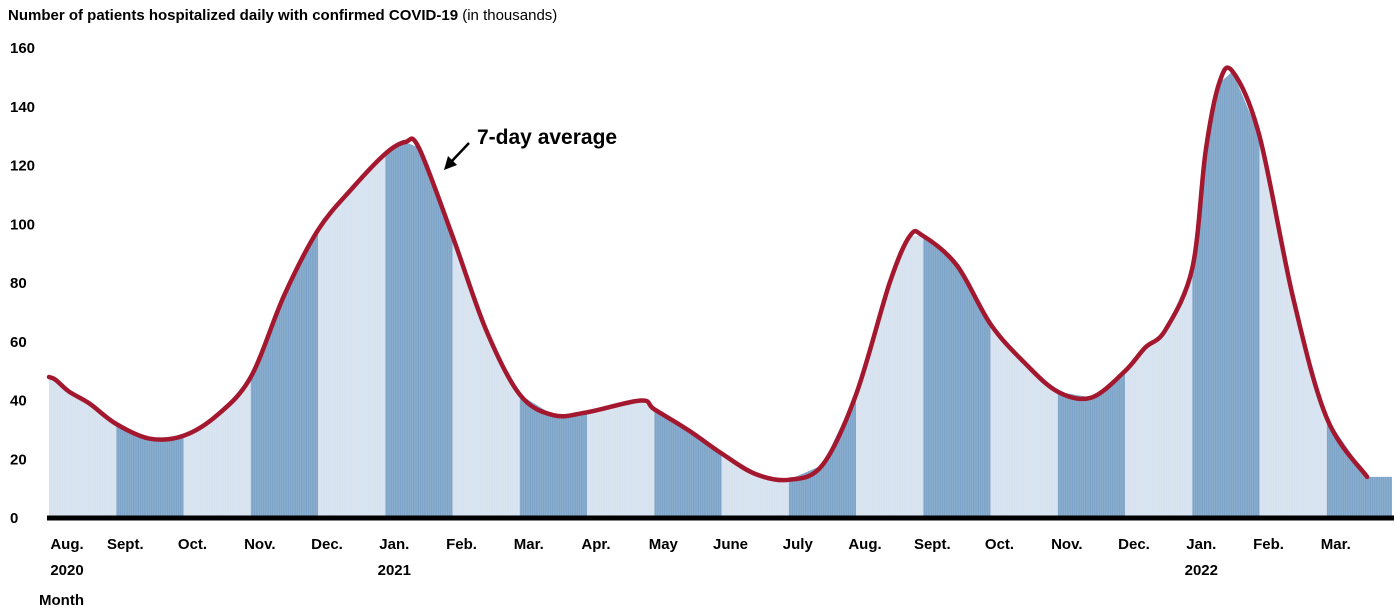  I want to click on x-tick-label-3: Nov., so click(259, 544).